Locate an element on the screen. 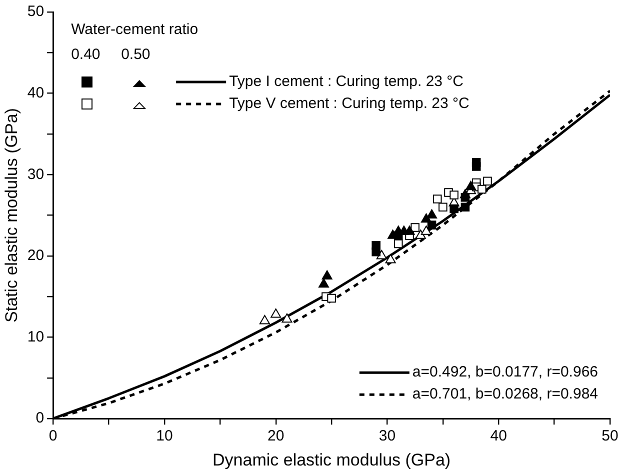 The width and height of the screenshot is (628, 473). x-tick-label: 0 is located at coordinates (53, 436).